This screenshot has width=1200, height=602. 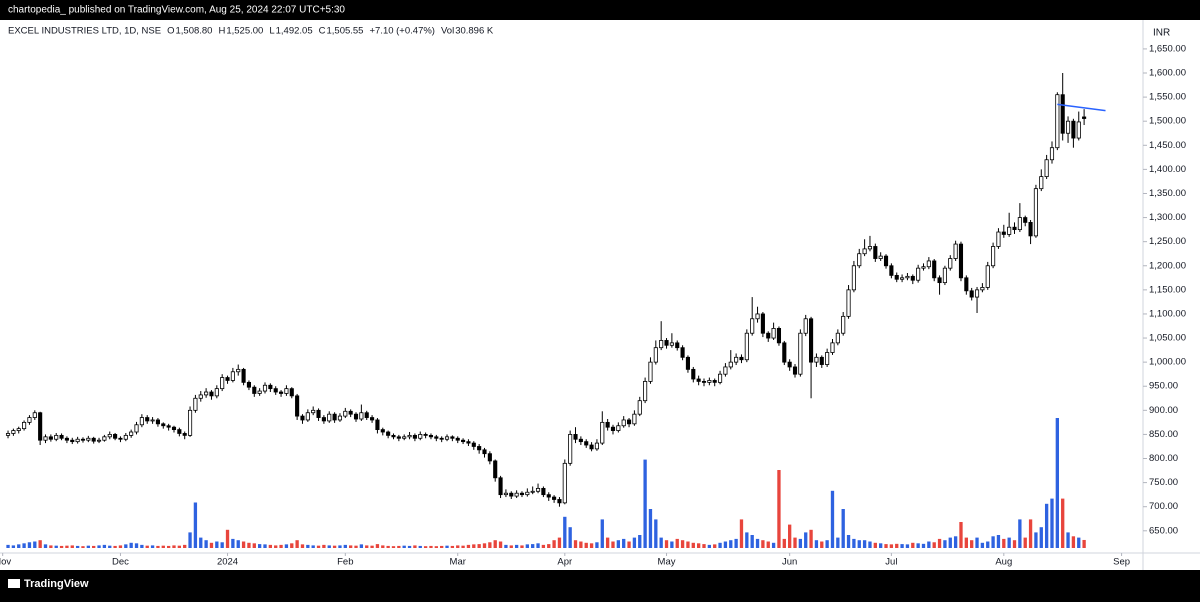 What do you see at coordinates (1167, 313) in the screenshot?
I see `y-tick-label: 1,100.00` at bounding box center [1167, 313].